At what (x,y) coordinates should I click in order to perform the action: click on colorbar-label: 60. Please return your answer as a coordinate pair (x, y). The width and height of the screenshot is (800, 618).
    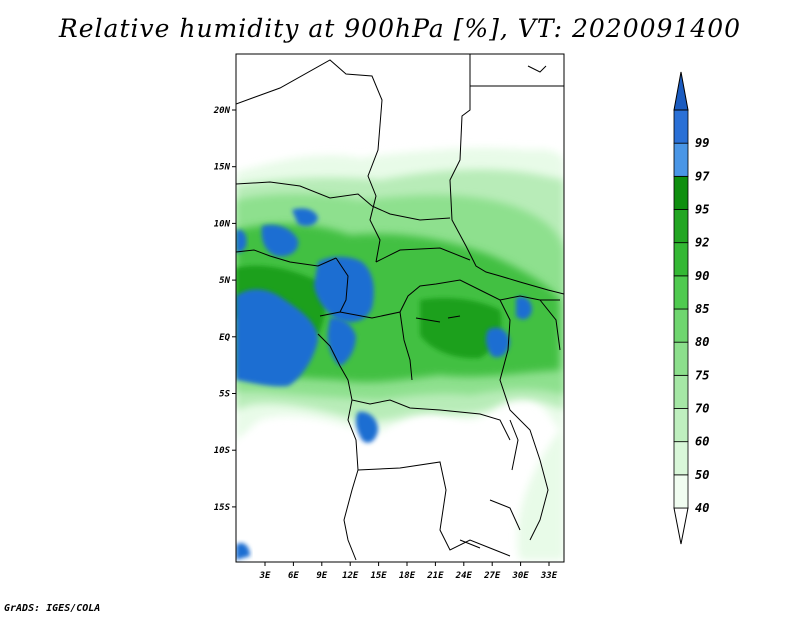
    Looking at the image, I should click on (702, 442).